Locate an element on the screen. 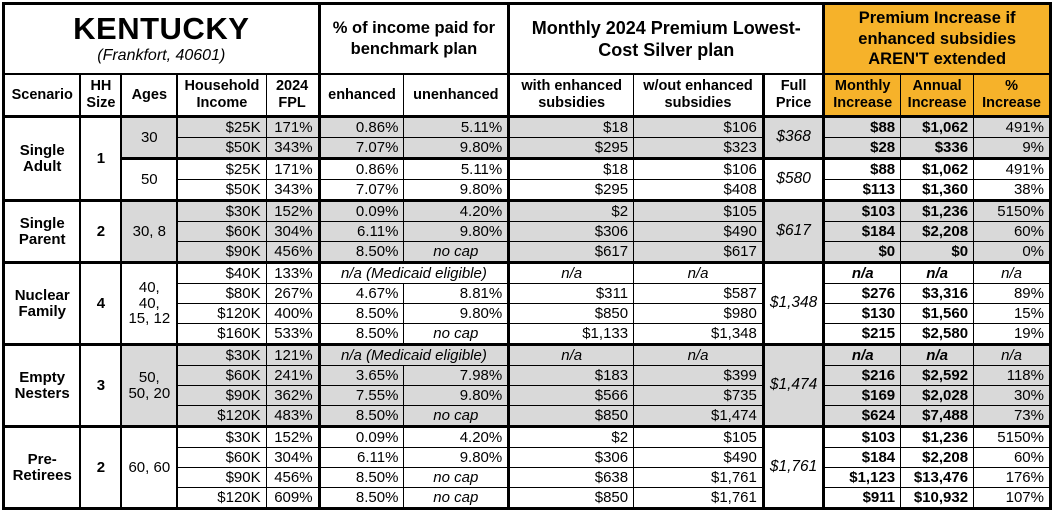 This screenshot has width=1054, height=512. cell-full-price: $580 is located at coordinates (793, 179).